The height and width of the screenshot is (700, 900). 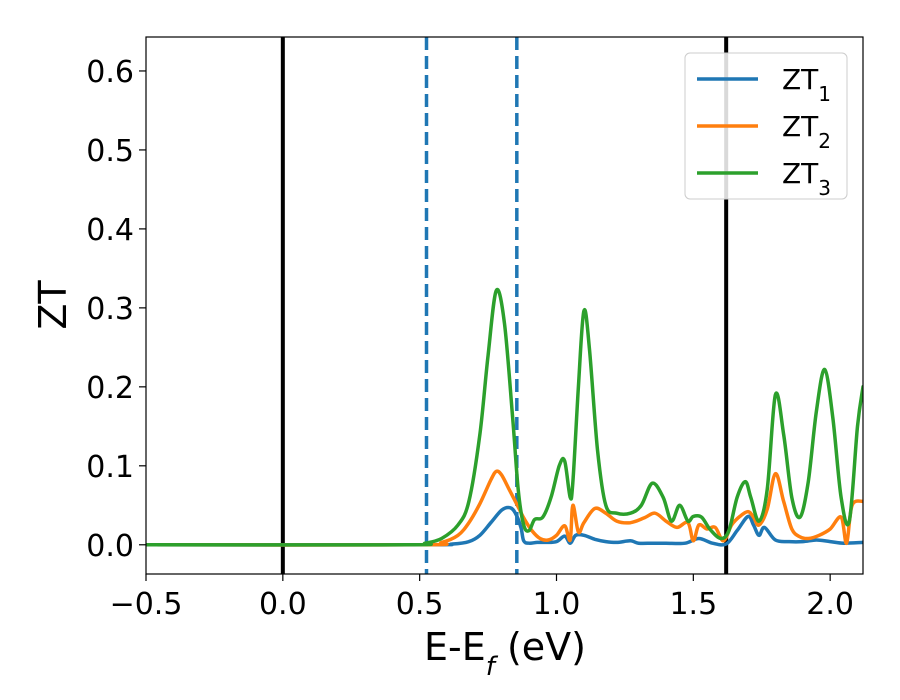 I want to click on y-axis: 0.0 0.1 0.2 0.3 0.4 0.5 0.6, so click(x=116, y=309).